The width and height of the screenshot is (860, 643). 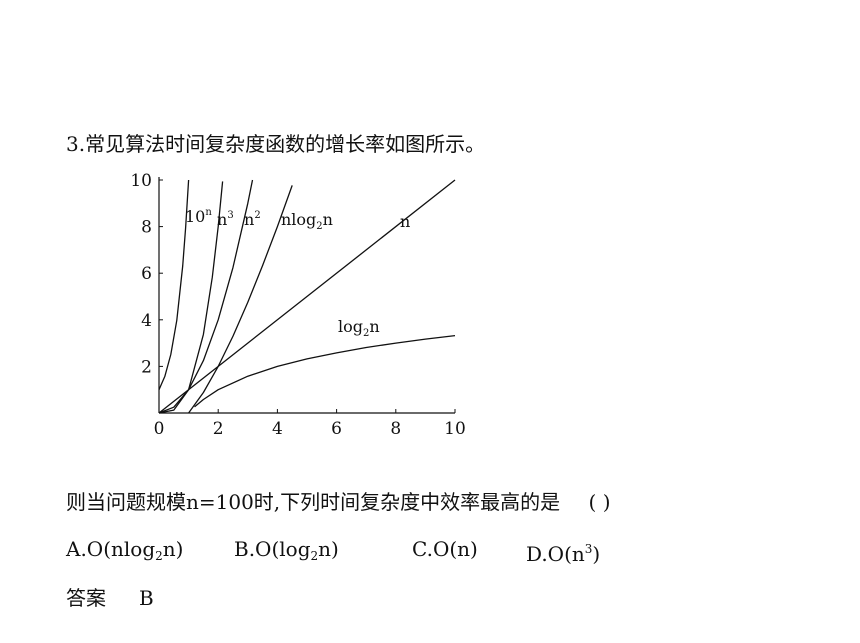 I want to click on y-tick-label-8: 8, so click(x=146, y=228).